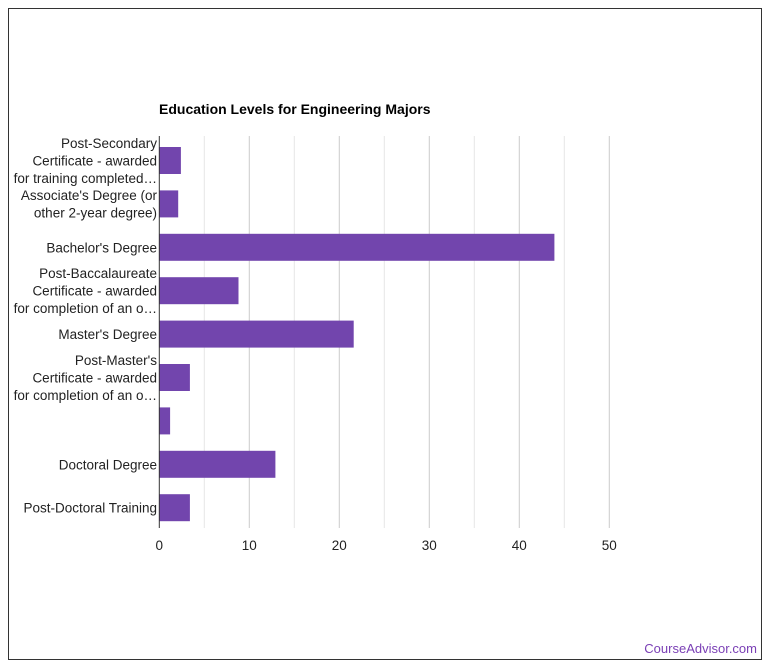  I want to click on x-tick-label: 40, so click(519, 545).